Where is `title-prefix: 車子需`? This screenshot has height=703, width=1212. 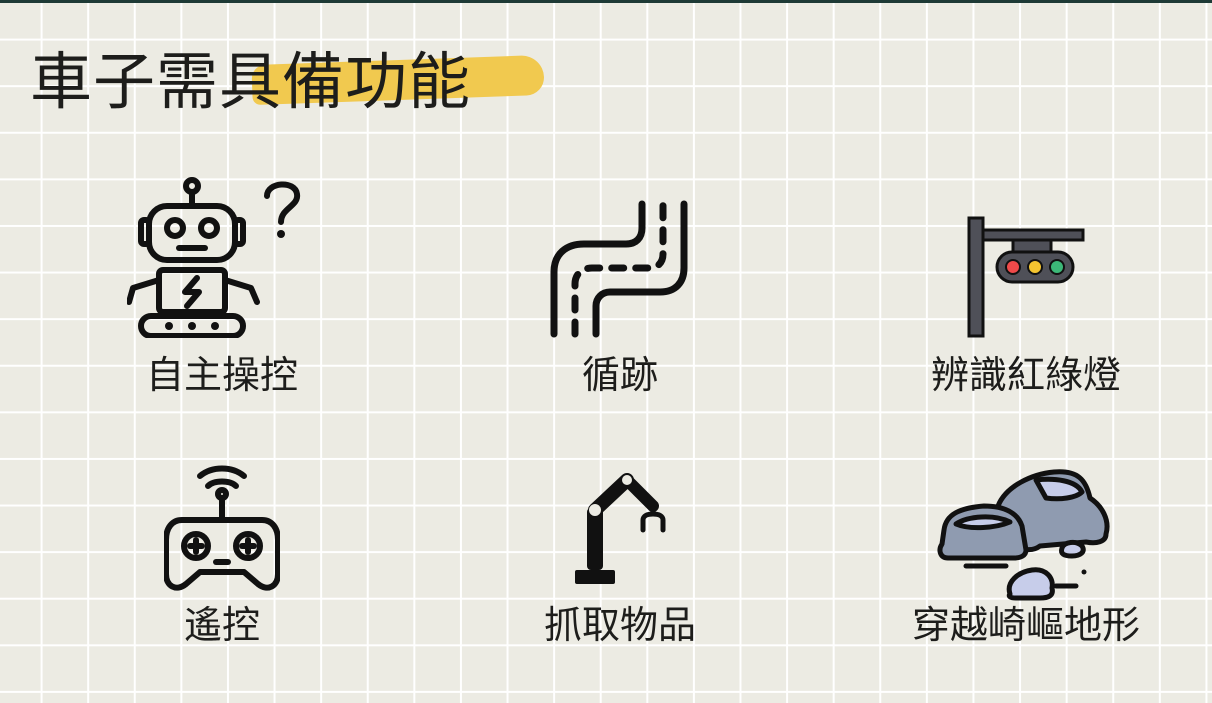
title-prefix: 車子需 is located at coordinates (125, 81).